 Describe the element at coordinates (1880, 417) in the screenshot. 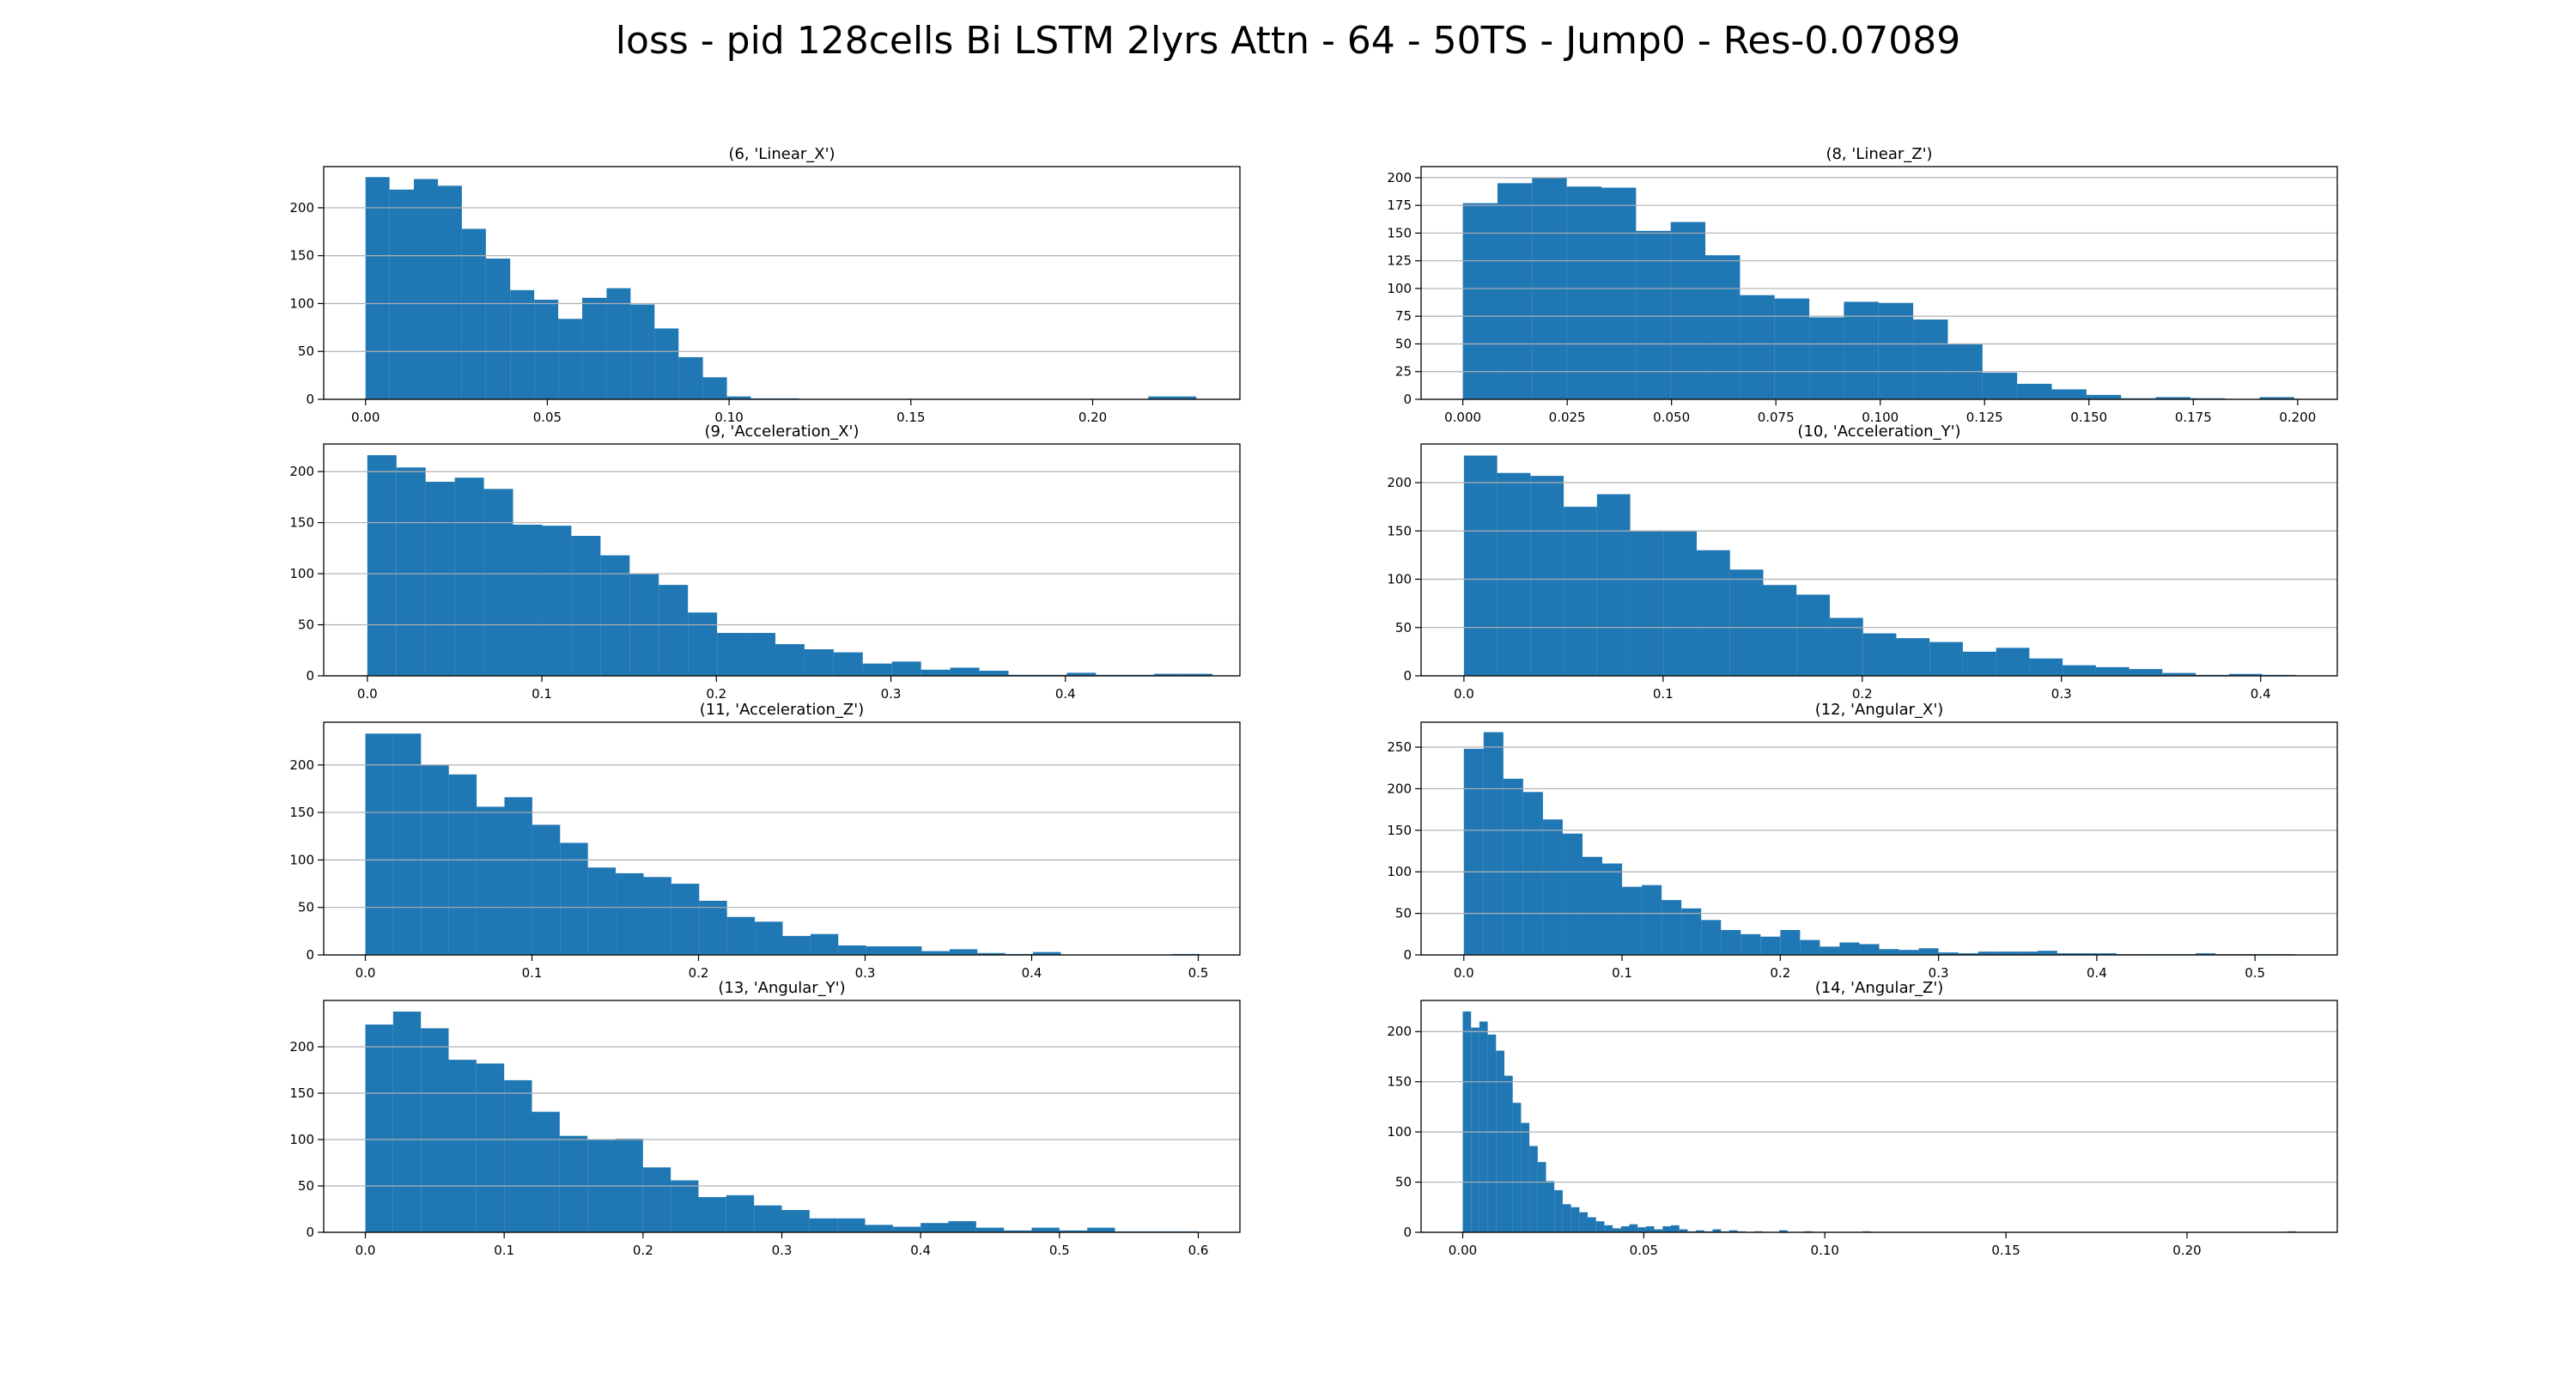

I see `x-tick-label: 0.100` at that location.